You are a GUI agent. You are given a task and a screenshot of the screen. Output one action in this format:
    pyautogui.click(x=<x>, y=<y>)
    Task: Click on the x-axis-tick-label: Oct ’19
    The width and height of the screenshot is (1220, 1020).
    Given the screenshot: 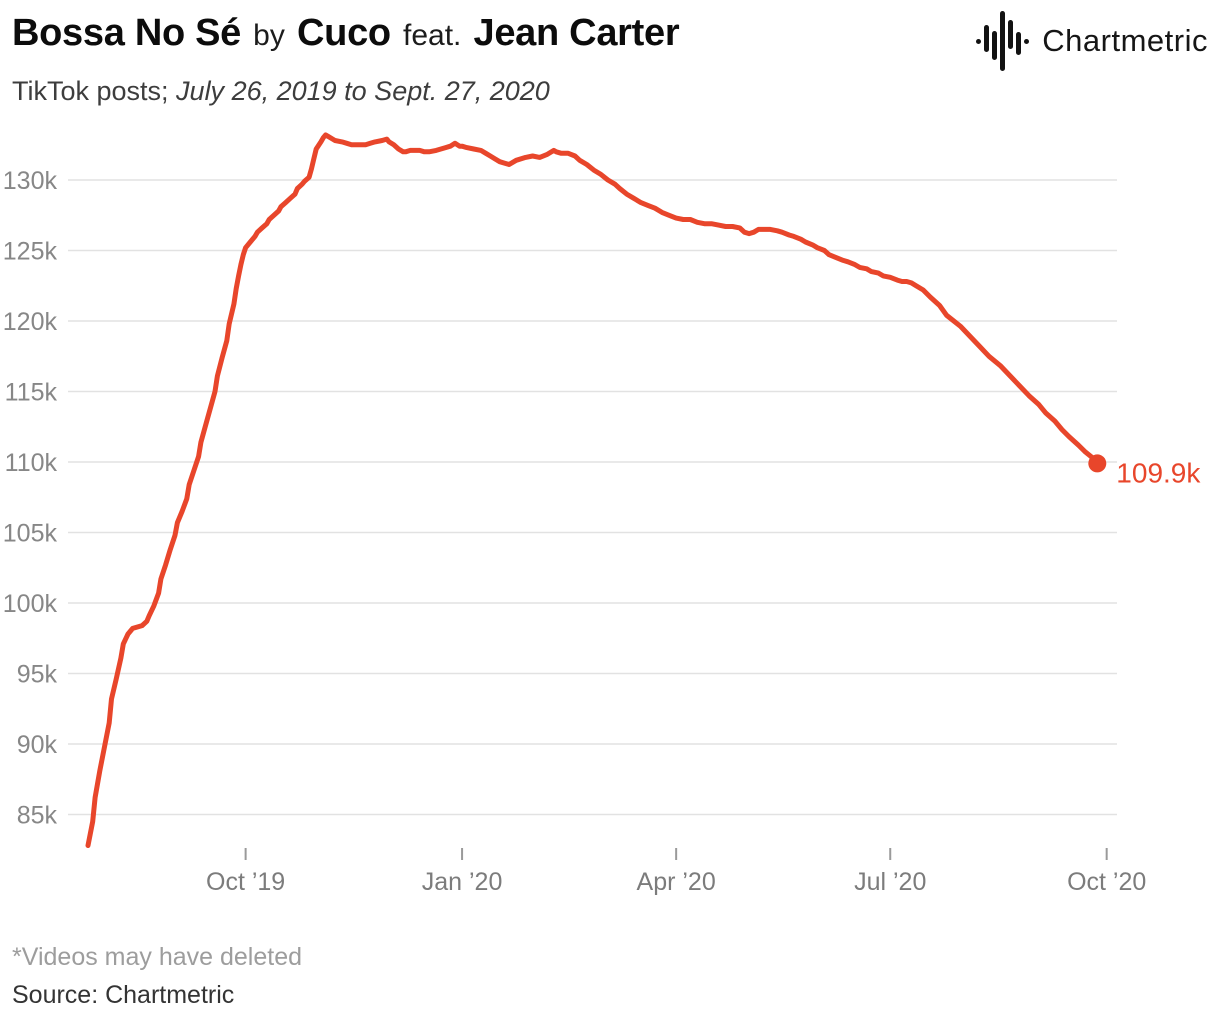 What is the action you would take?
    pyautogui.click(x=245, y=882)
    